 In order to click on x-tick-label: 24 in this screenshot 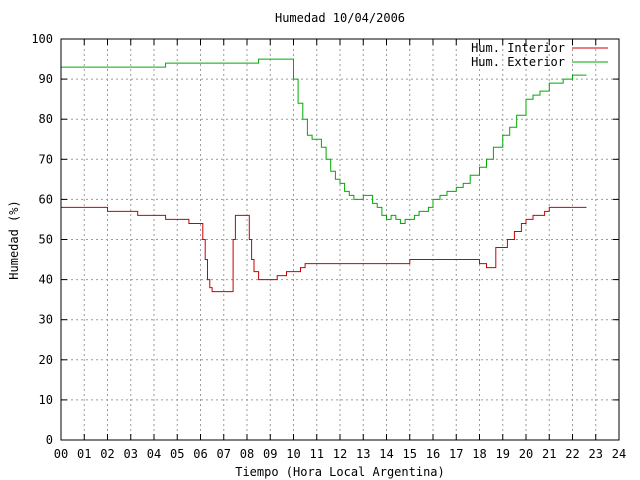, I will do `click(619, 454)`.